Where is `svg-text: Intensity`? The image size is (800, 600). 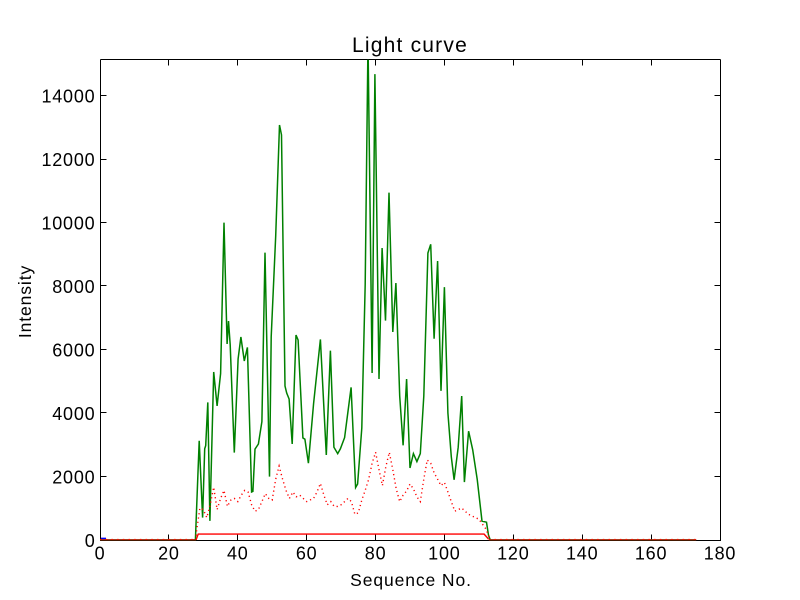
svg-text: Intensity is located at coordinates (25, 301).